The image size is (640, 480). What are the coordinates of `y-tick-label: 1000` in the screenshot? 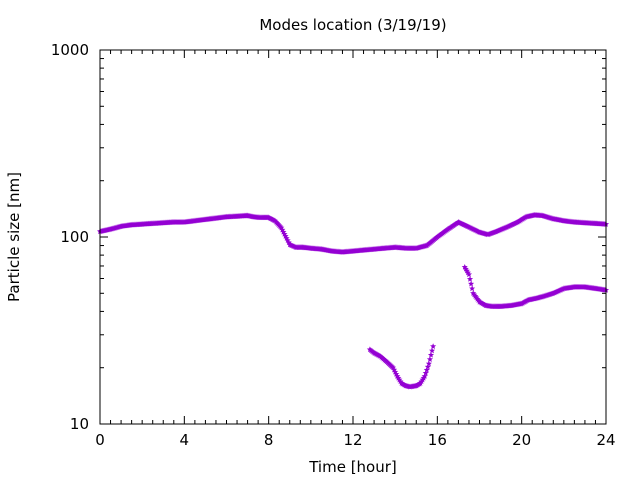 It's located at (70, 50).